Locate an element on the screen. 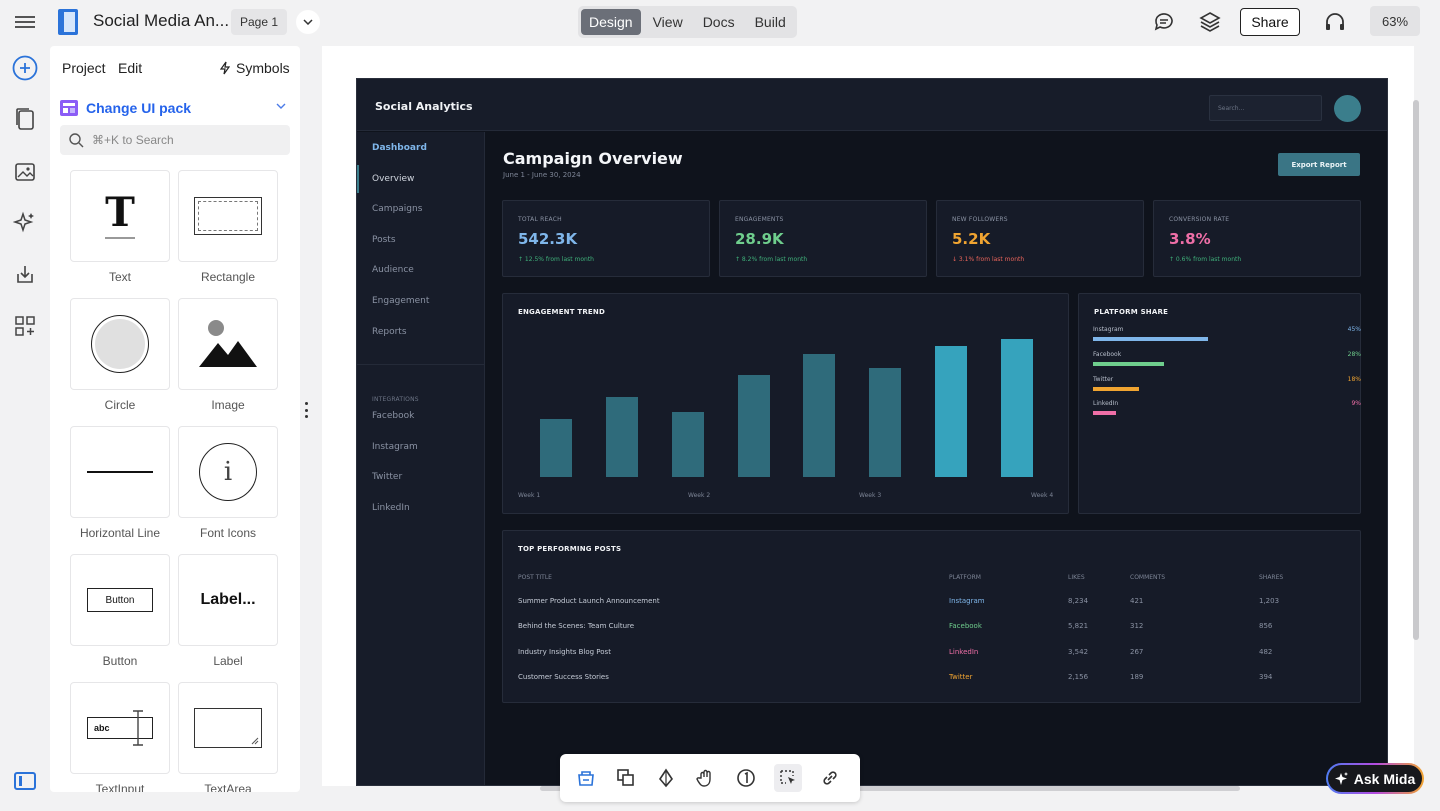 The height and width of the screenshot is (811, 1440). link-icon is located at coordinates (830, 778).